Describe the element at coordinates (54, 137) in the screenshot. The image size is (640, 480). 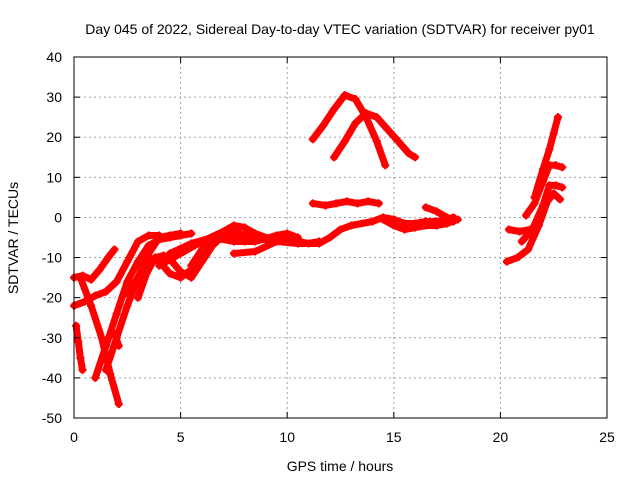
I see `y-tick-label: 20` at that location.